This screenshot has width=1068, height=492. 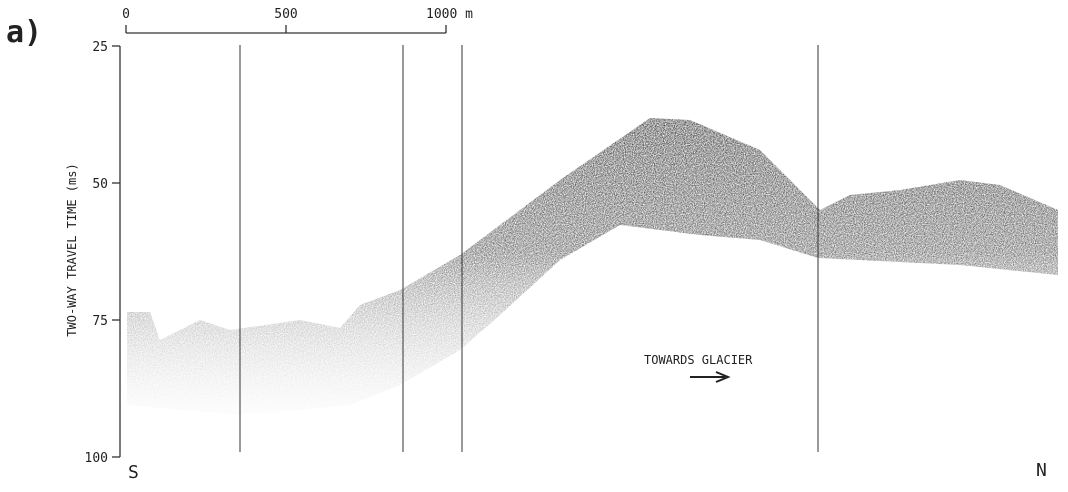 I want to click on y-tick-label: 75, so click(x=100, y=321).